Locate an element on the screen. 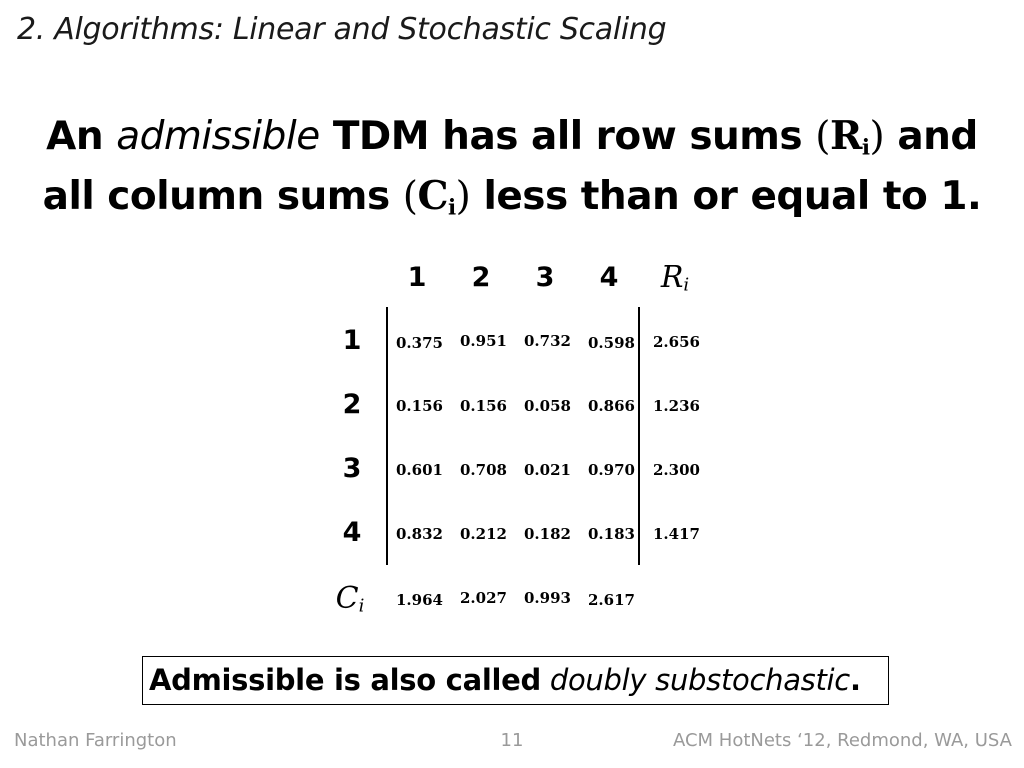 The height and width of the screenshot is (768, 1024). matrix-cell: 0.021 is located at coordinates (547, 470).